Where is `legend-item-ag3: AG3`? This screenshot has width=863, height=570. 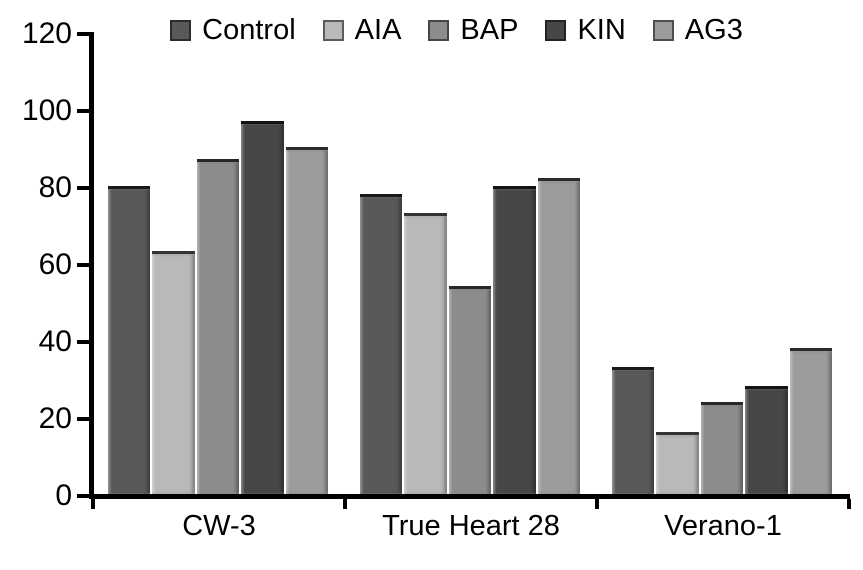
legend-item-ag3: AG3 is located at coordinates (697, 30).